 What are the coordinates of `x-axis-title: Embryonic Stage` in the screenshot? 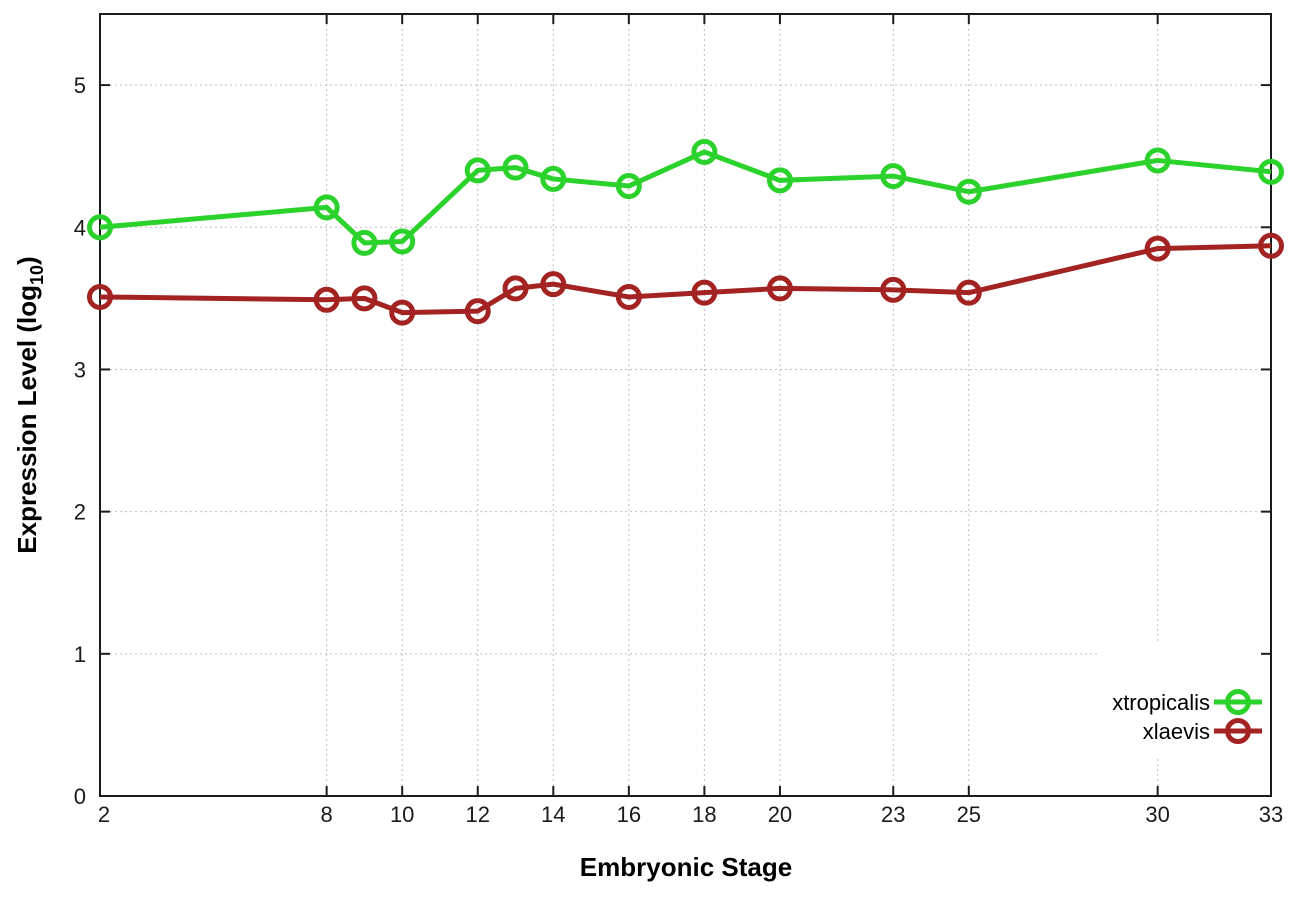 It's located at (686, 867).